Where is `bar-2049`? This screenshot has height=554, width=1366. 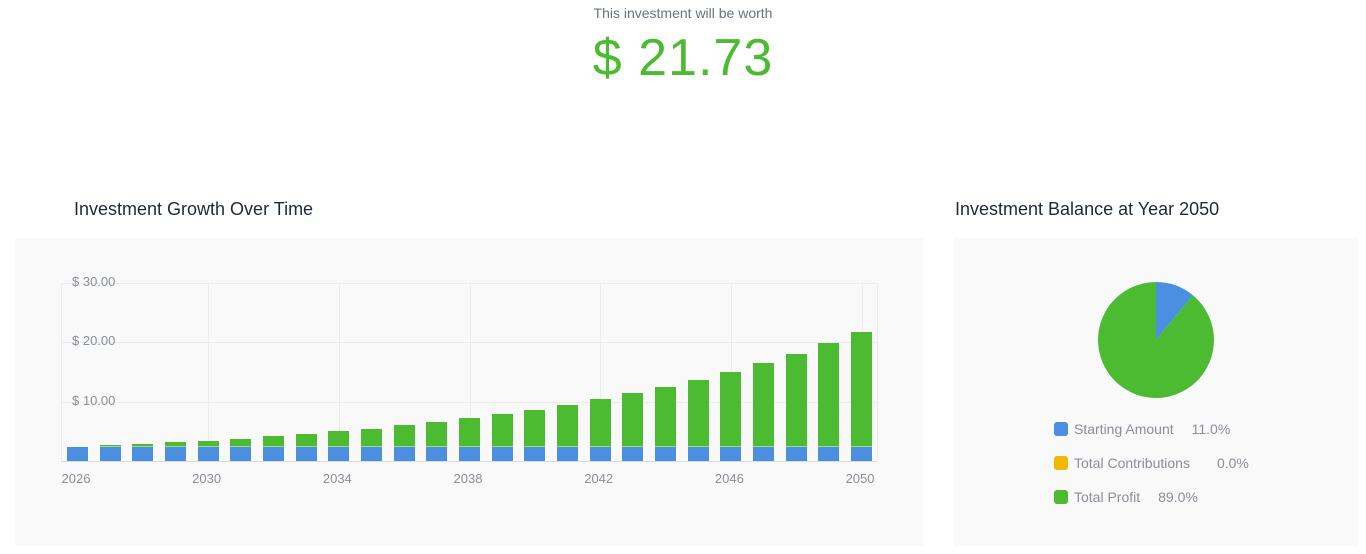 bar-2049 is located at coordinates (829, 402).